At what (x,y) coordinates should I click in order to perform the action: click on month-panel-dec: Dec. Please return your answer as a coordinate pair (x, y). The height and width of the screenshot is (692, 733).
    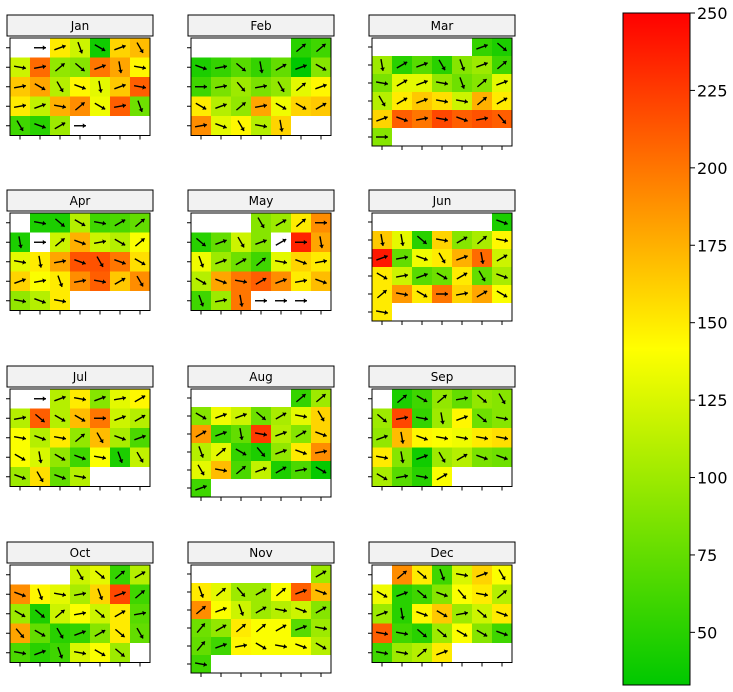
    Looking at the image, I should click on (442, 604).